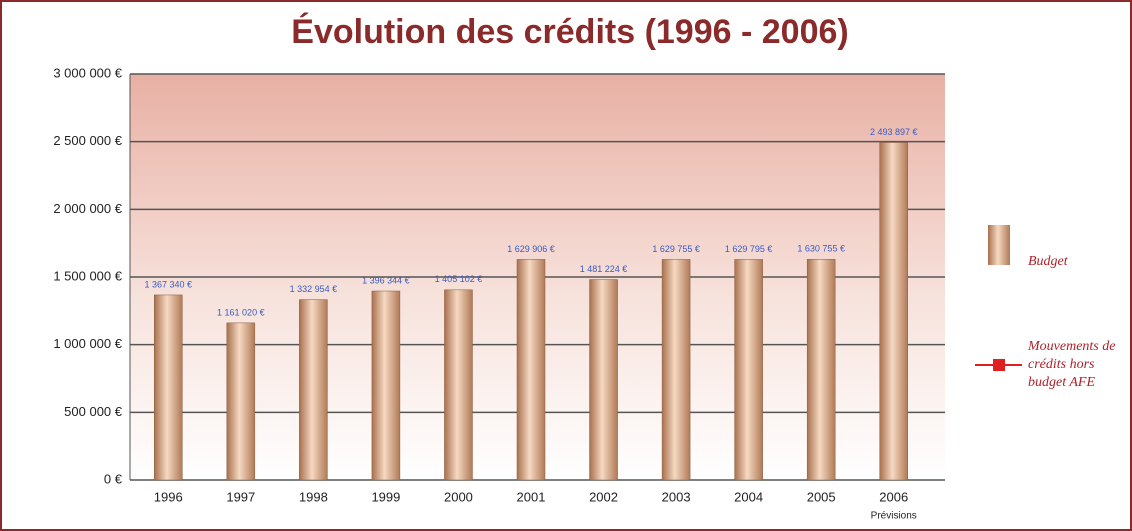 The height and width of the screenshot is (531, 1132). What do you see at coordinates (459, 279) in the screenshot?
I see `data-label: 1 405 102 €` at bounding box center [459, 279].